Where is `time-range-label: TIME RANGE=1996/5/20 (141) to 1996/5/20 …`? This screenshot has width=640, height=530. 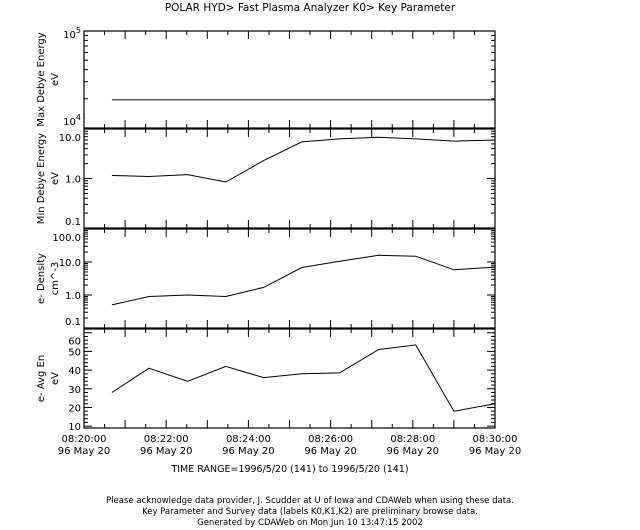
time-range-label: TIME RANGE=1996/5/20 (141) to 1996/5/20 … is located at coordinates (290, 469).